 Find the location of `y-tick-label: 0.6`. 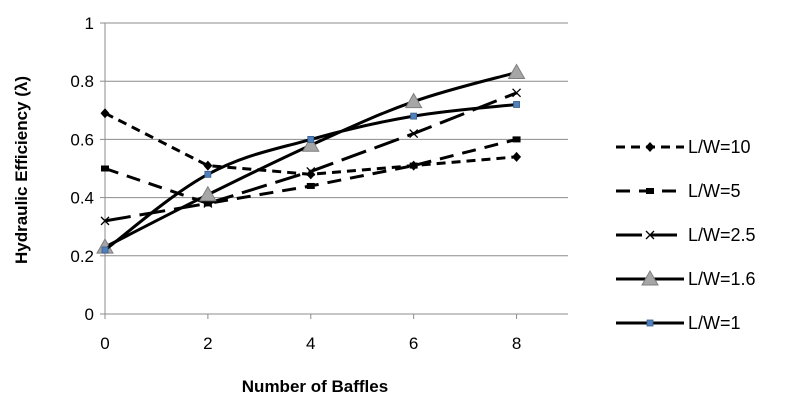

y-tick-label: 0.6 is located at coordinates (82, 139).